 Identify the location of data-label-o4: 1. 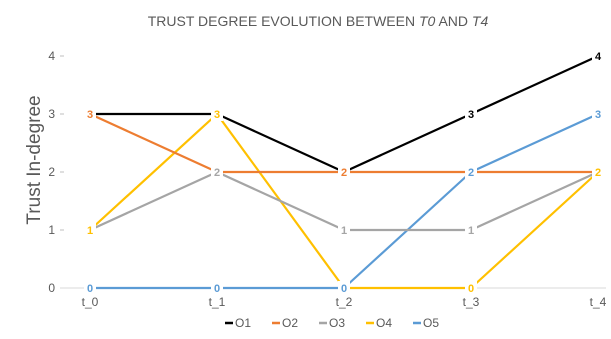
(90, 230).